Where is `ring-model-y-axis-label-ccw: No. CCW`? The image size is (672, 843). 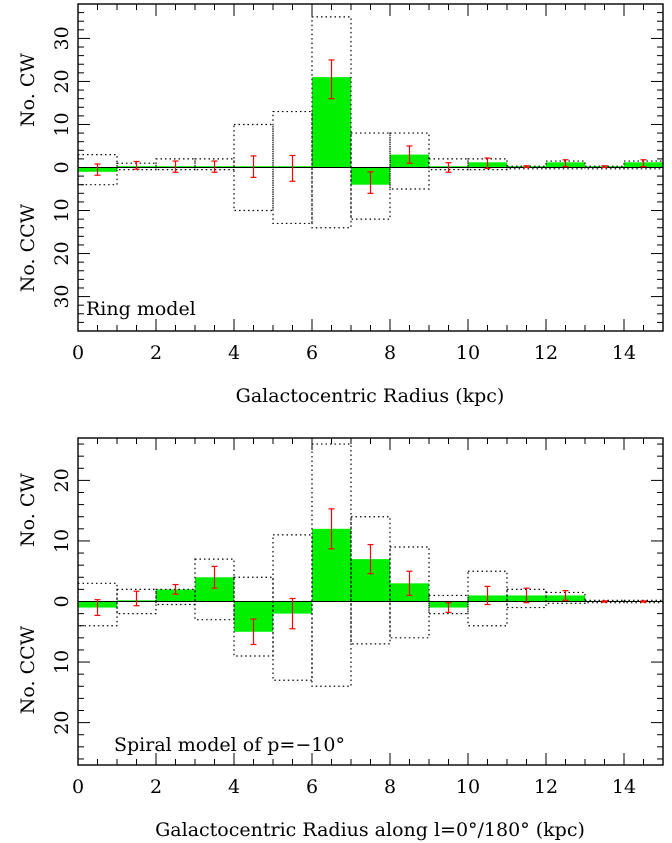
ring-model-y-axis-label-ccw: No. CCW is located at coordinates (28, 247).